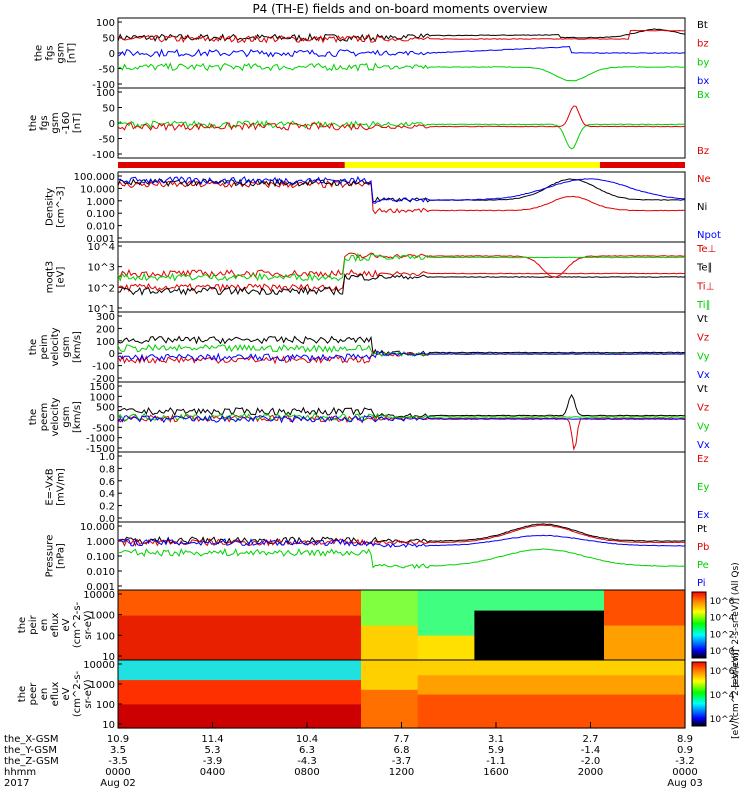 This screenshot has width=750, height=800. Describe the element at coordinates (401, 556) in the screenshot. I see `panel-frame` at that location.